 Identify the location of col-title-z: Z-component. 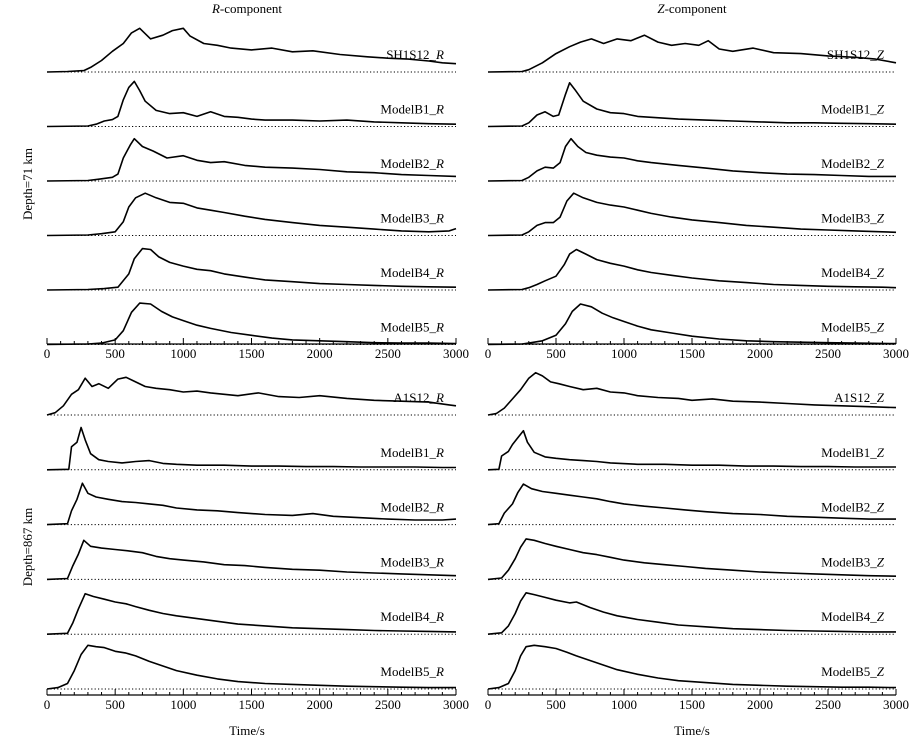
(692, 8).